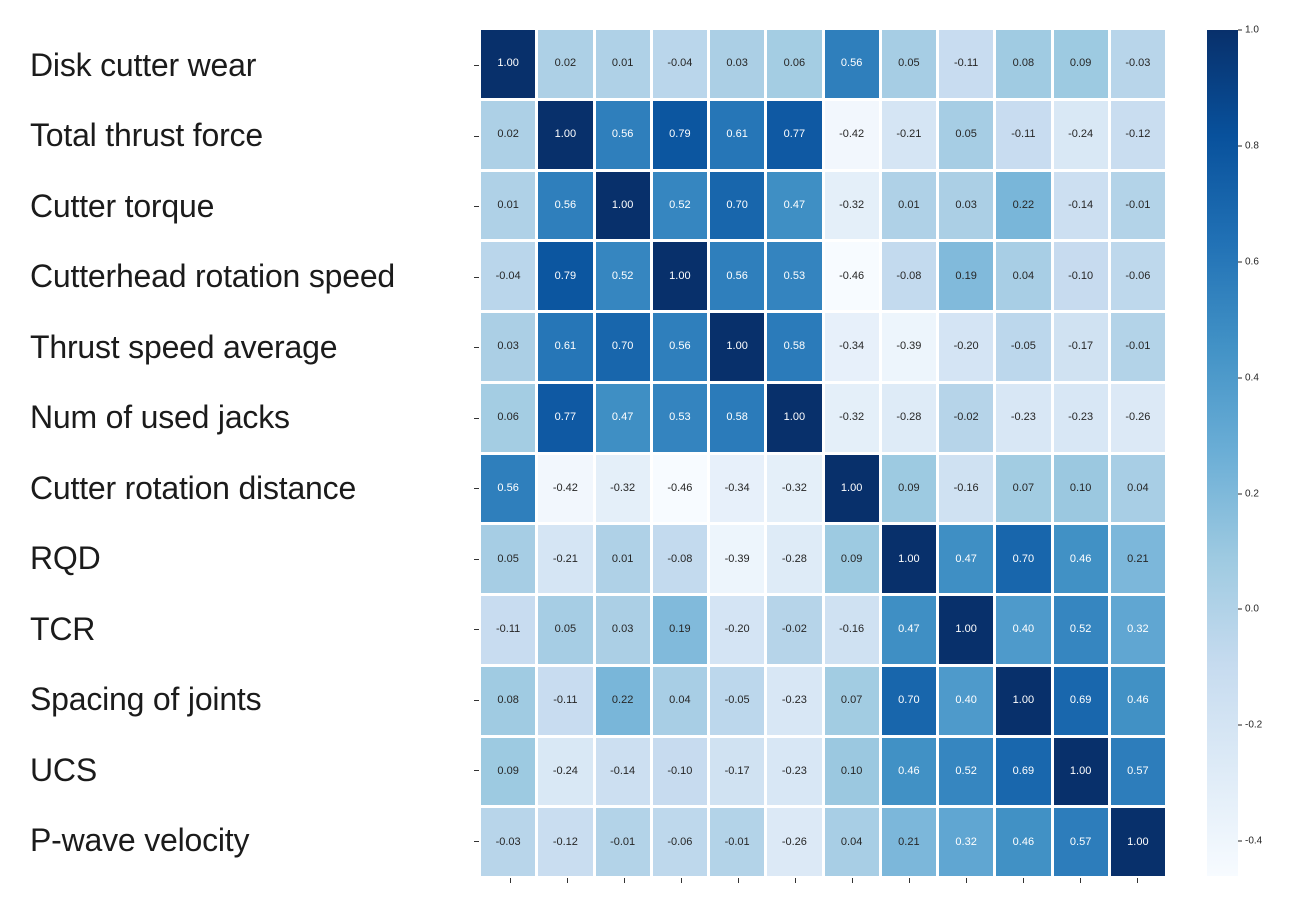 This screenshot has width=1291, height=900. I want to click on colorbar-tick: 1.0, so click(1248, 30).